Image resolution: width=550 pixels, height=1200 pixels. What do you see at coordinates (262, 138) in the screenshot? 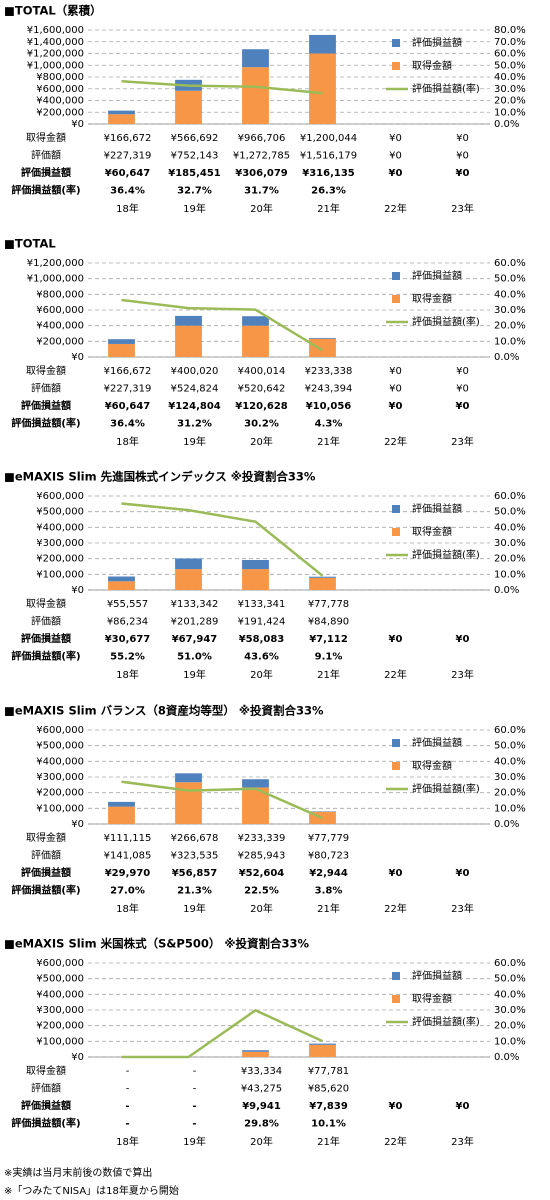
I see `cell: ¥966,706` at bounding box center [262, 138].